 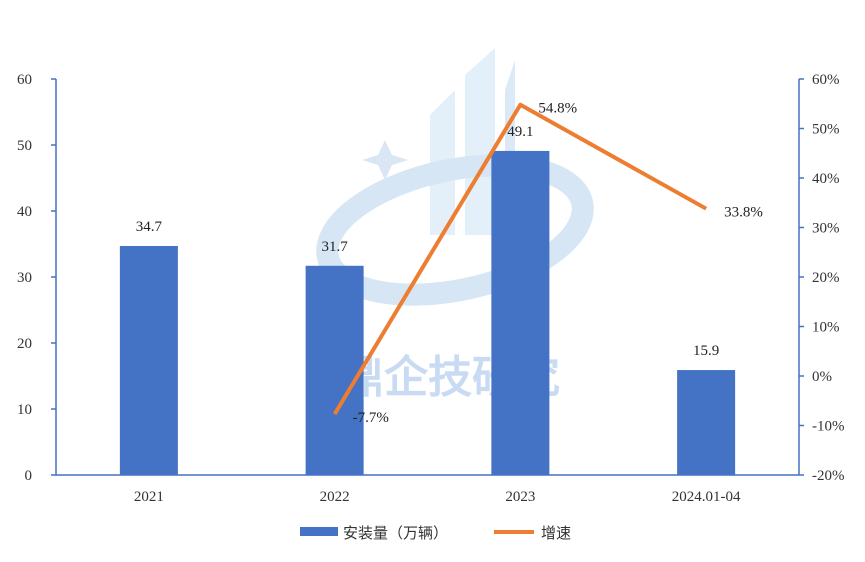 What do you see at coordinates (335, 247) in the screenshot?
I see `bar-data-label: 31.7` at bounding box center [335, 247].